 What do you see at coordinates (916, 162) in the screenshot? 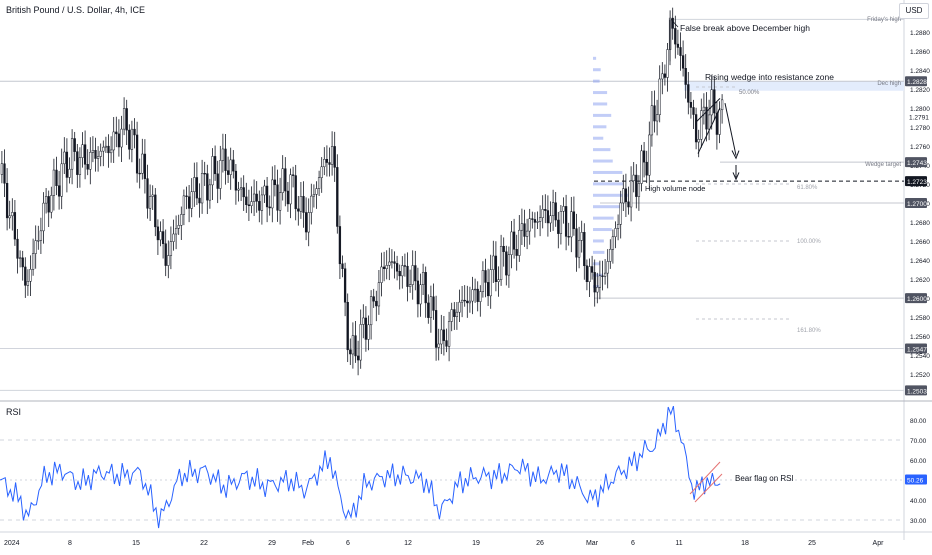
I see `wedge-target-badge-bg` at bounding box center [916, 162].